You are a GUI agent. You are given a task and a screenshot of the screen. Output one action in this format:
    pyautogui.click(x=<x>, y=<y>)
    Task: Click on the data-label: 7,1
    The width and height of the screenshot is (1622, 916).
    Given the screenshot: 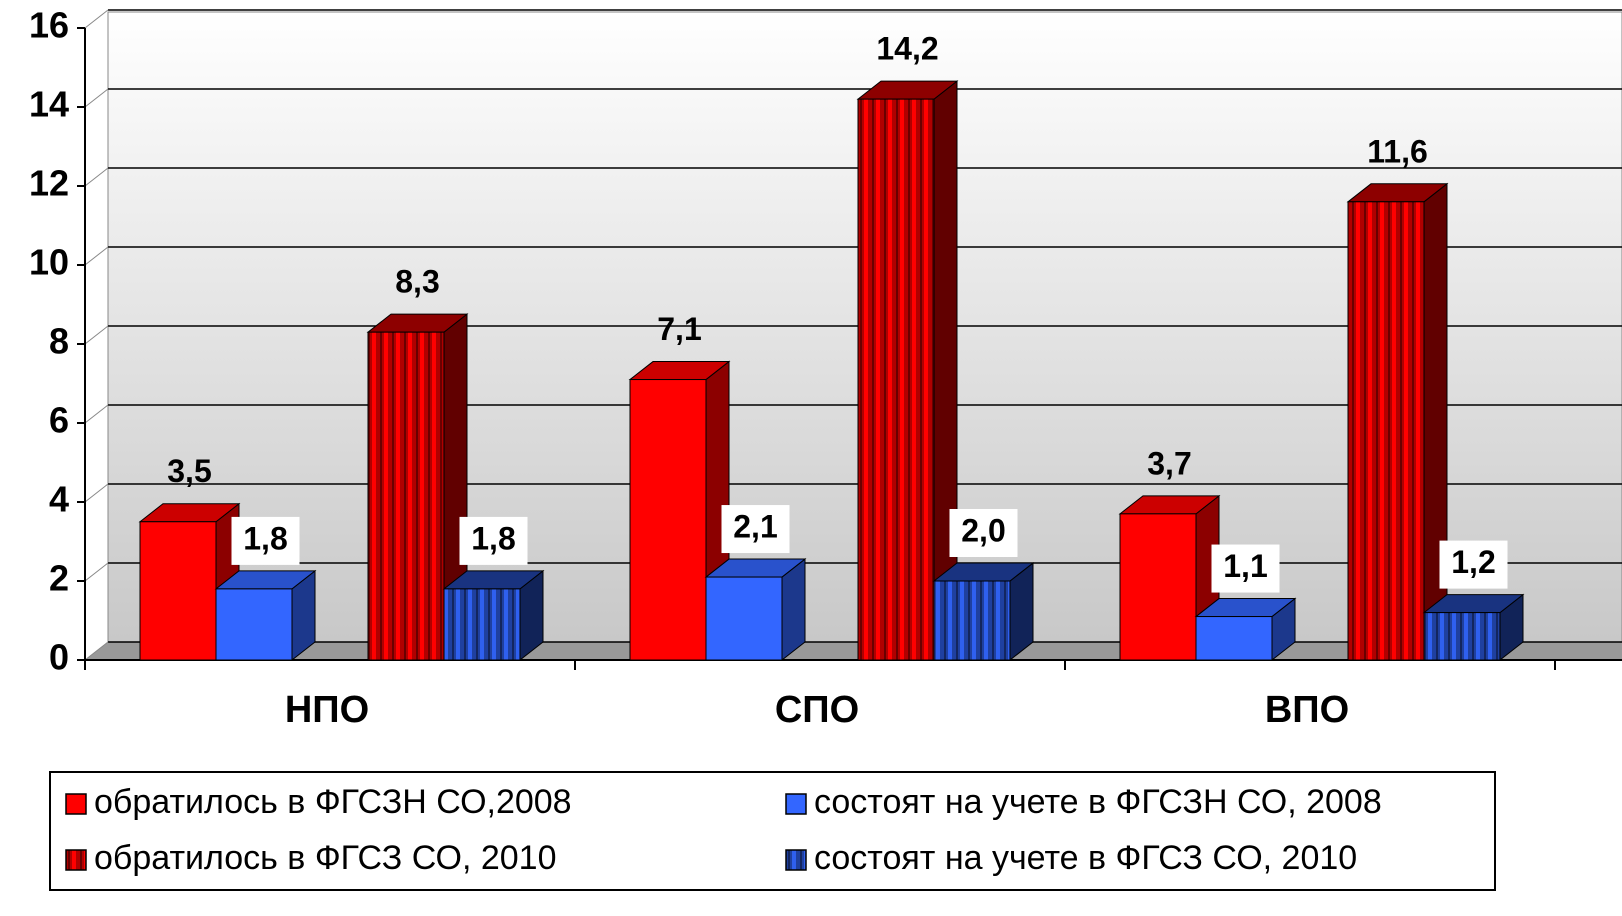 What is the action you would take?
    pyautogui.click(x=679, y=329)
    